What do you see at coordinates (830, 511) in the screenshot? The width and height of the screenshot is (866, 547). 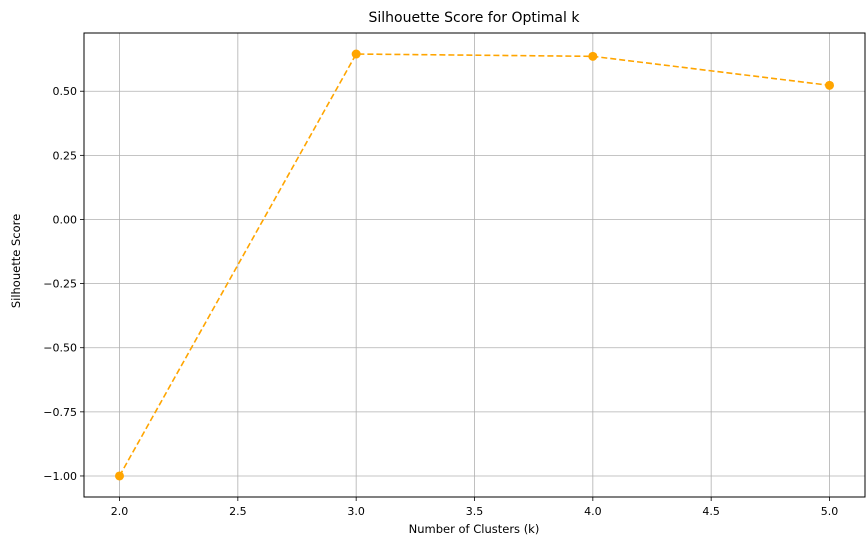 I see `x-tick-label: 5.0` at bounding box center [830, 511].